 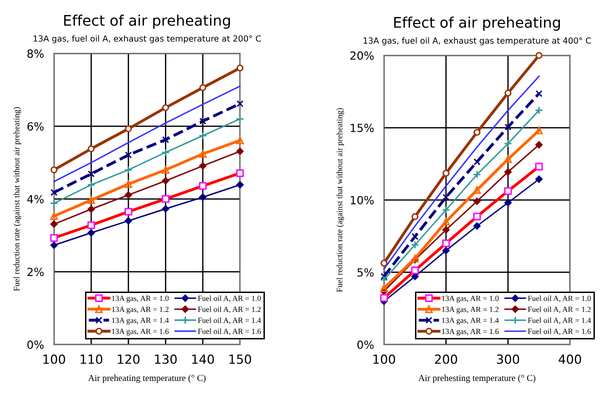 I want to click on y-tick-label: 15%, so click(x=362, y=128).